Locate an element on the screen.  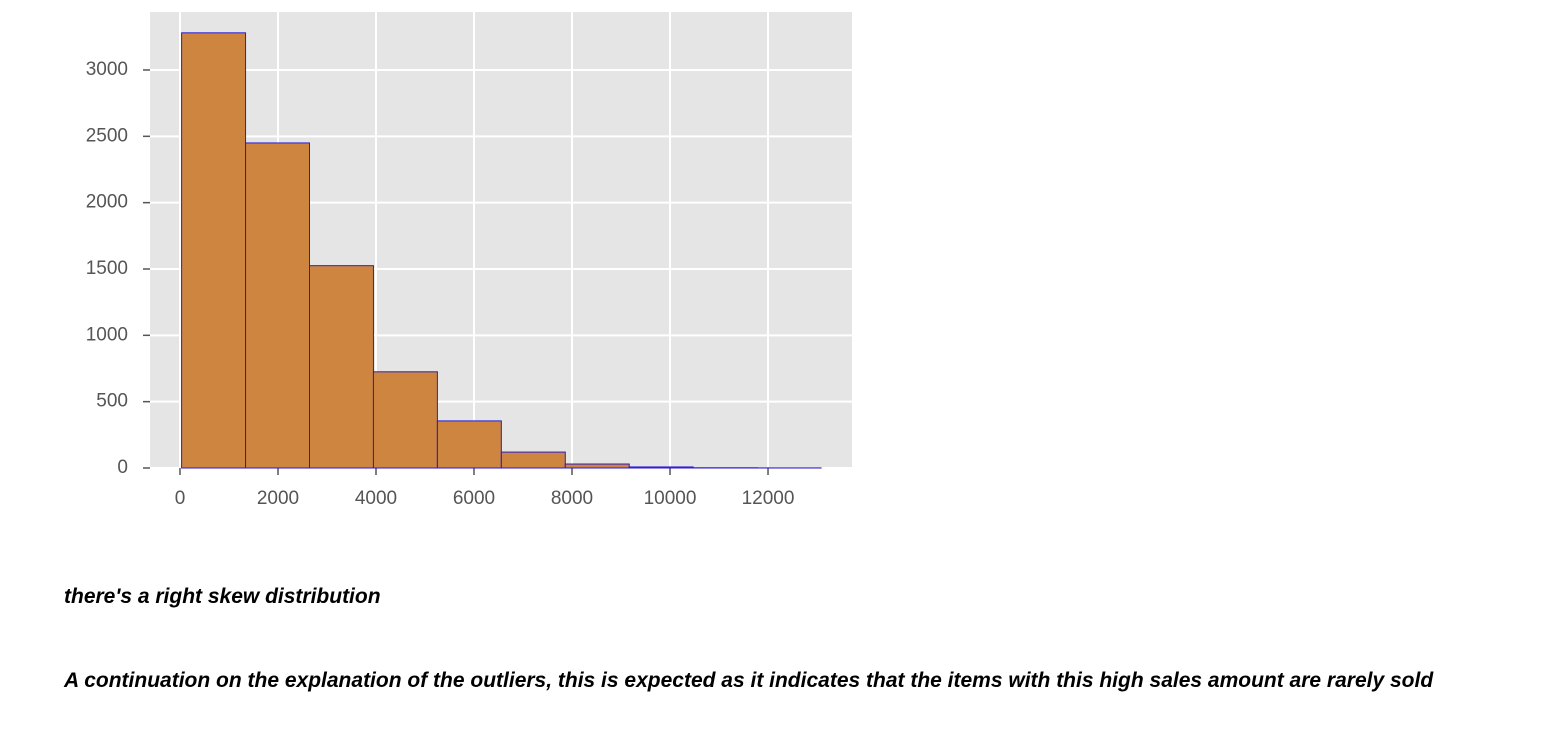
note: there's a right skew distribution is located at coordinates (222, 596).